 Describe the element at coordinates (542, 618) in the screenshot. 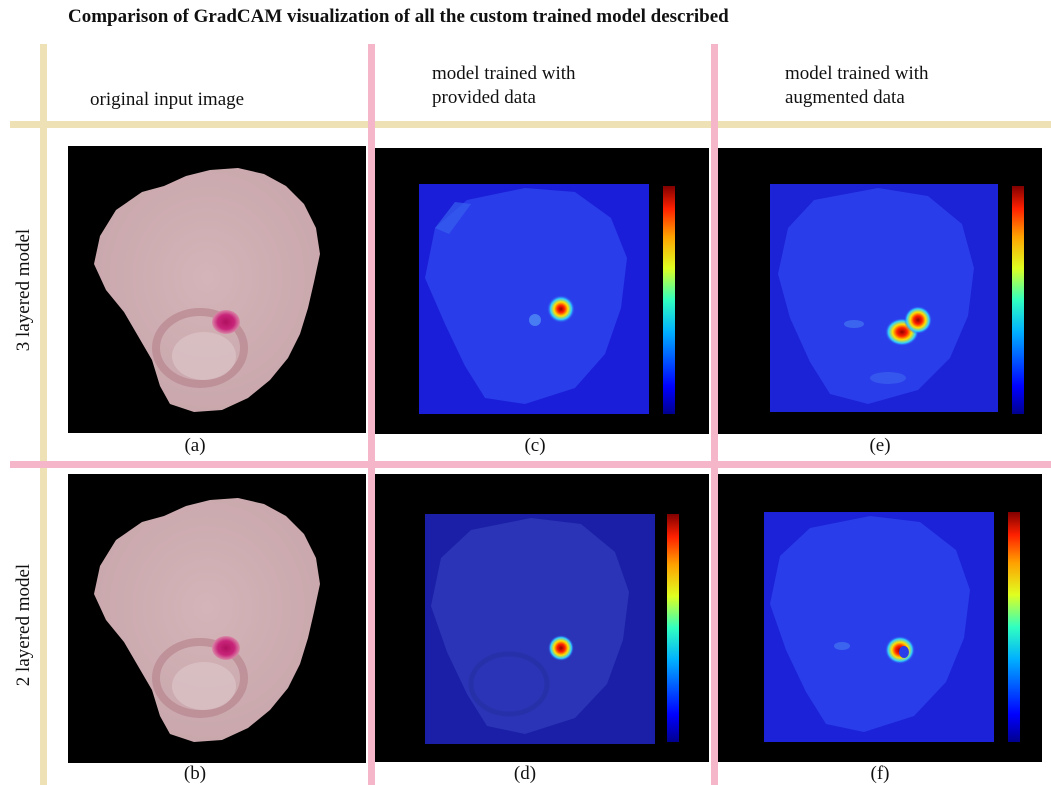

I see `panel-d-gradcam-provided-2-layer` at that location.